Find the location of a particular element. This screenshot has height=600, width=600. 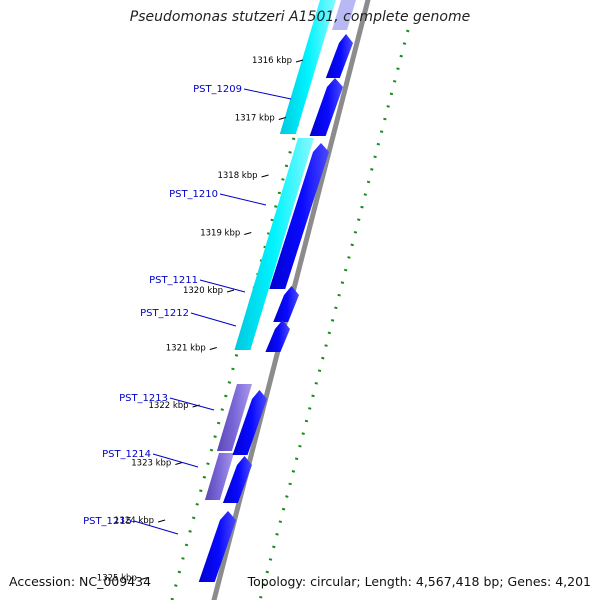

tick-label: 1322 kbp is located at coordinates (169, 406).